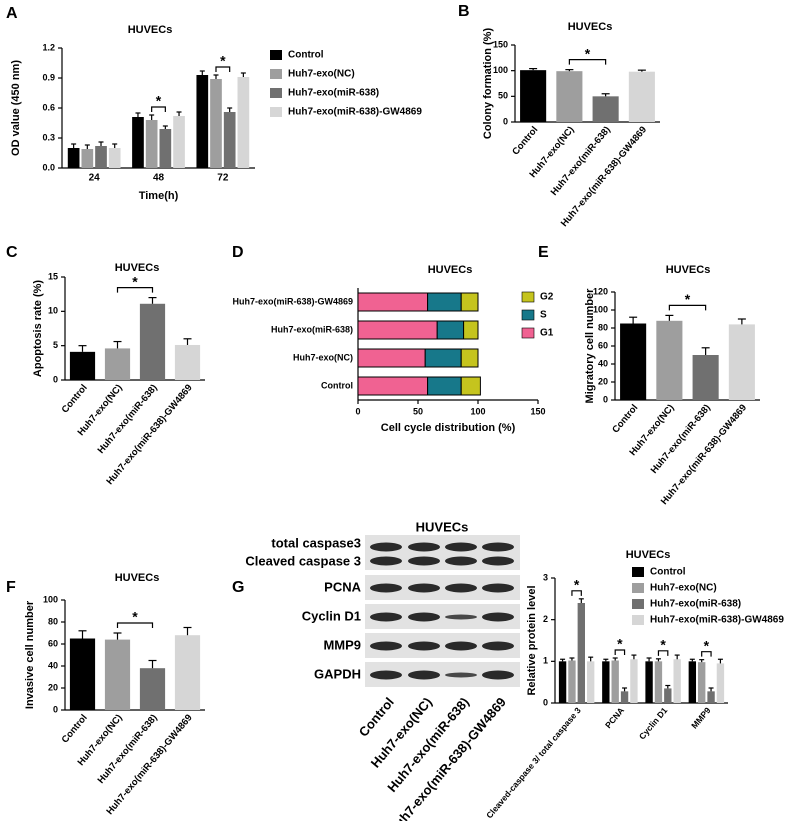  I want to click on y-tick-label: 0.6, so click(48, 107).